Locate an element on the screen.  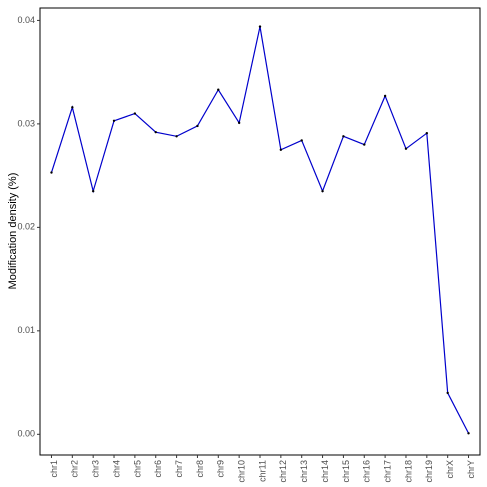
y-tick-label: 0.04 is located at coordinates (26, 20).